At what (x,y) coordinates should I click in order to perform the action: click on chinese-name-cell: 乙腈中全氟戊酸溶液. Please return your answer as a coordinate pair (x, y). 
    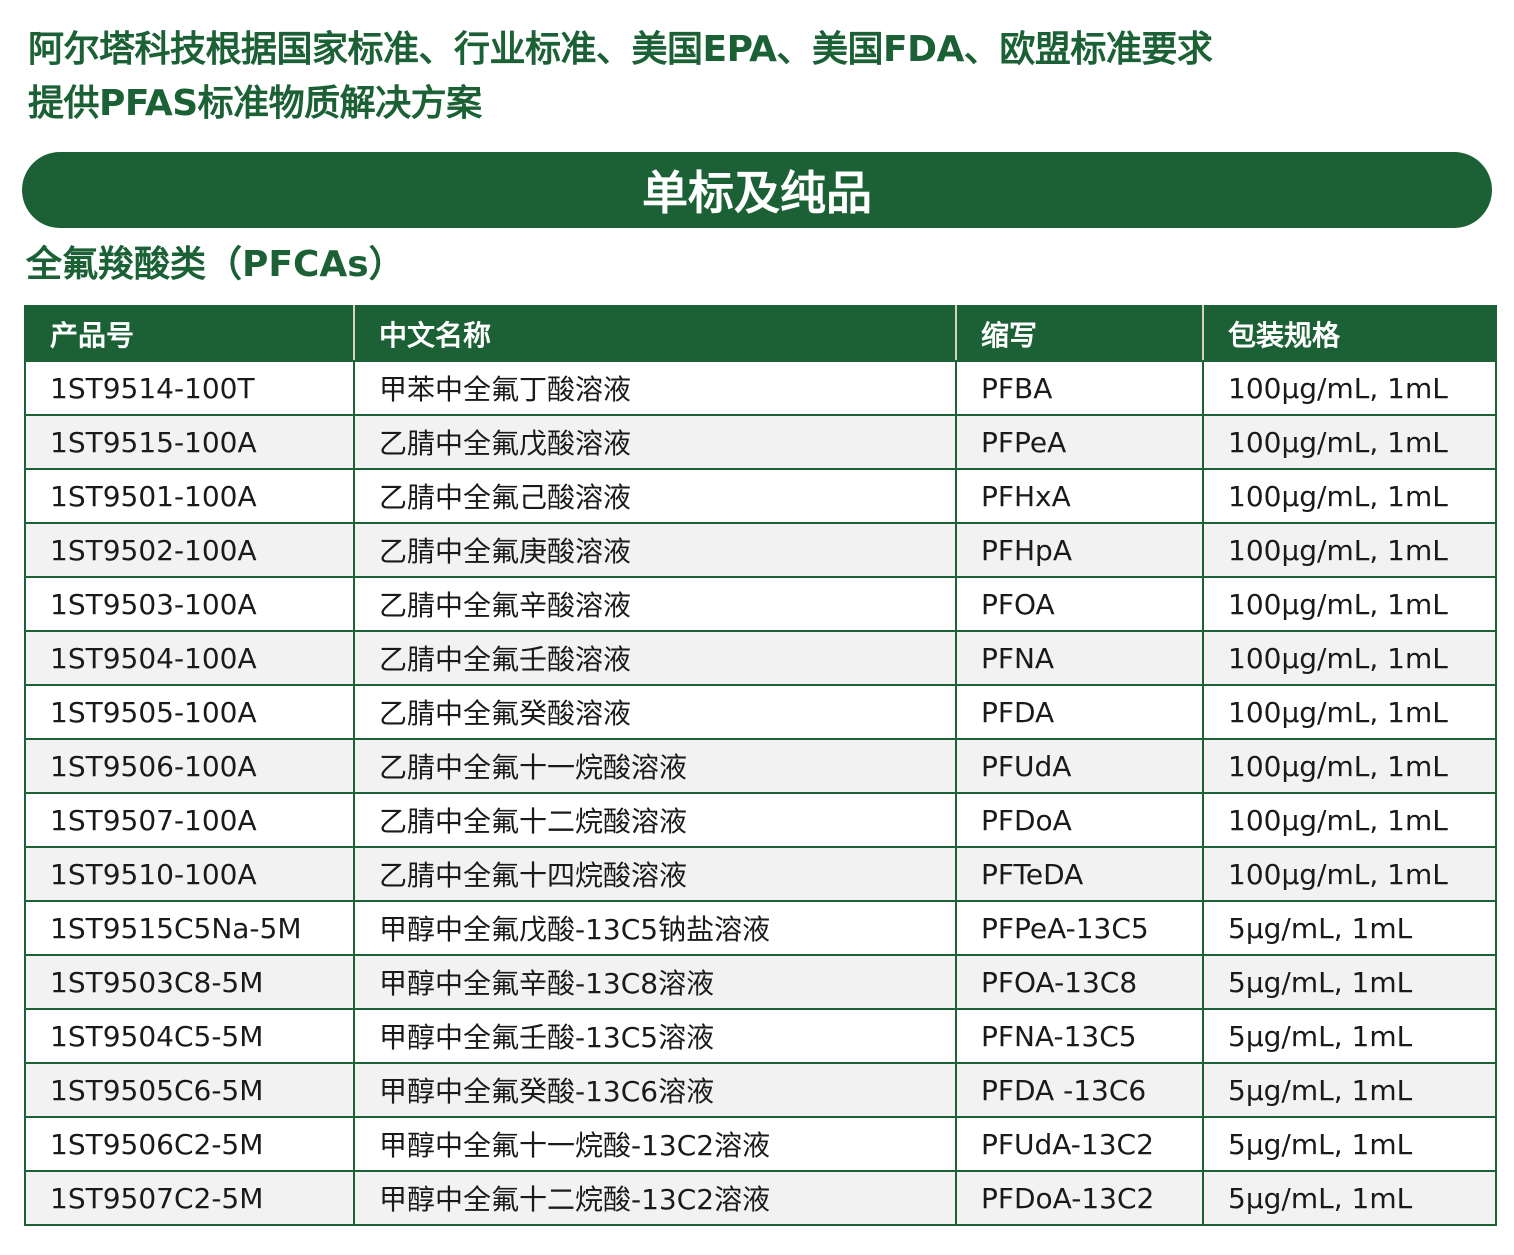
    Looking at the image, I should click on (655, 442).